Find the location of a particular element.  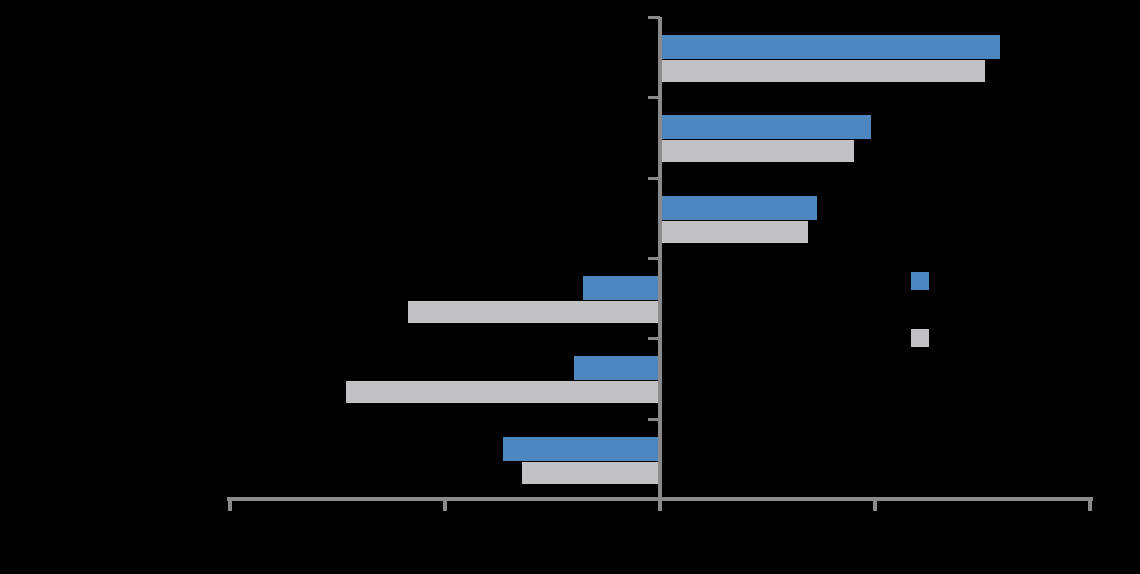

bar-series2-row5 is located at coordinates (503, 392).